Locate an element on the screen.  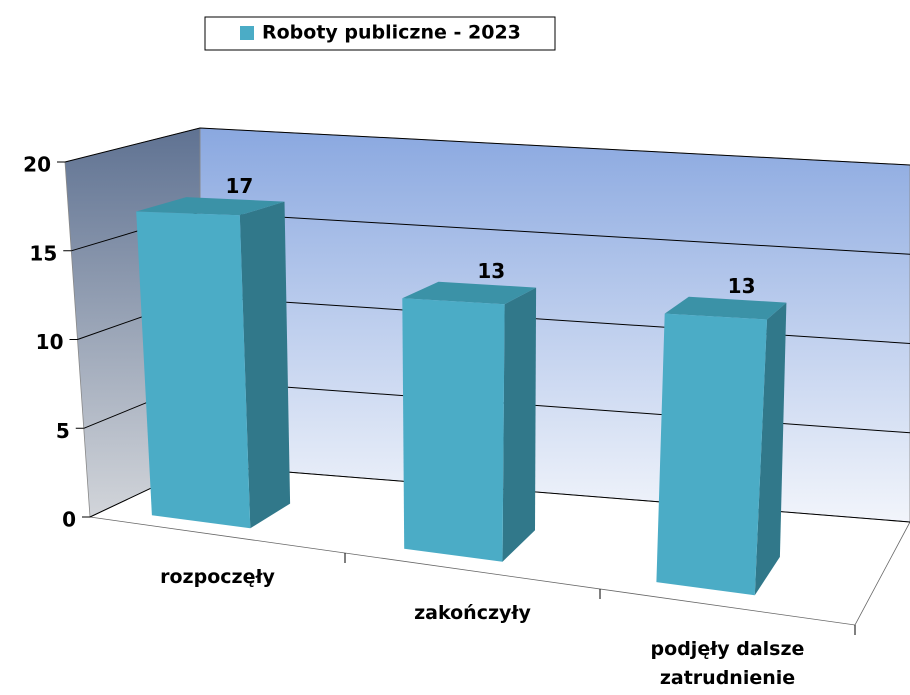
x-label-box: podjęły dalsze zatrudnienie is located at coordinates (727, 663).